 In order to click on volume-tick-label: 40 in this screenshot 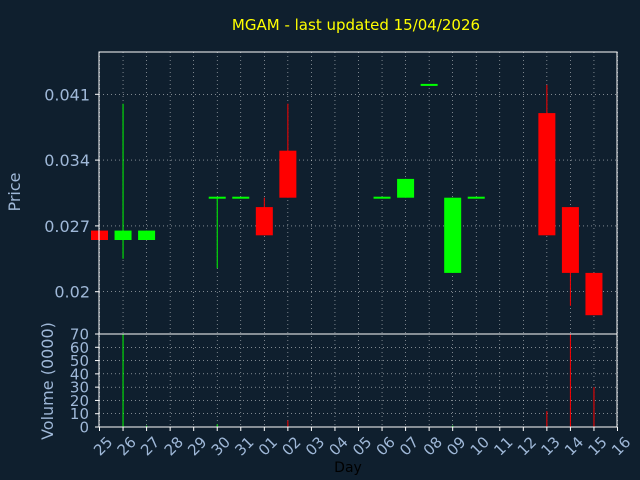, I will do `click(79, 374)`.